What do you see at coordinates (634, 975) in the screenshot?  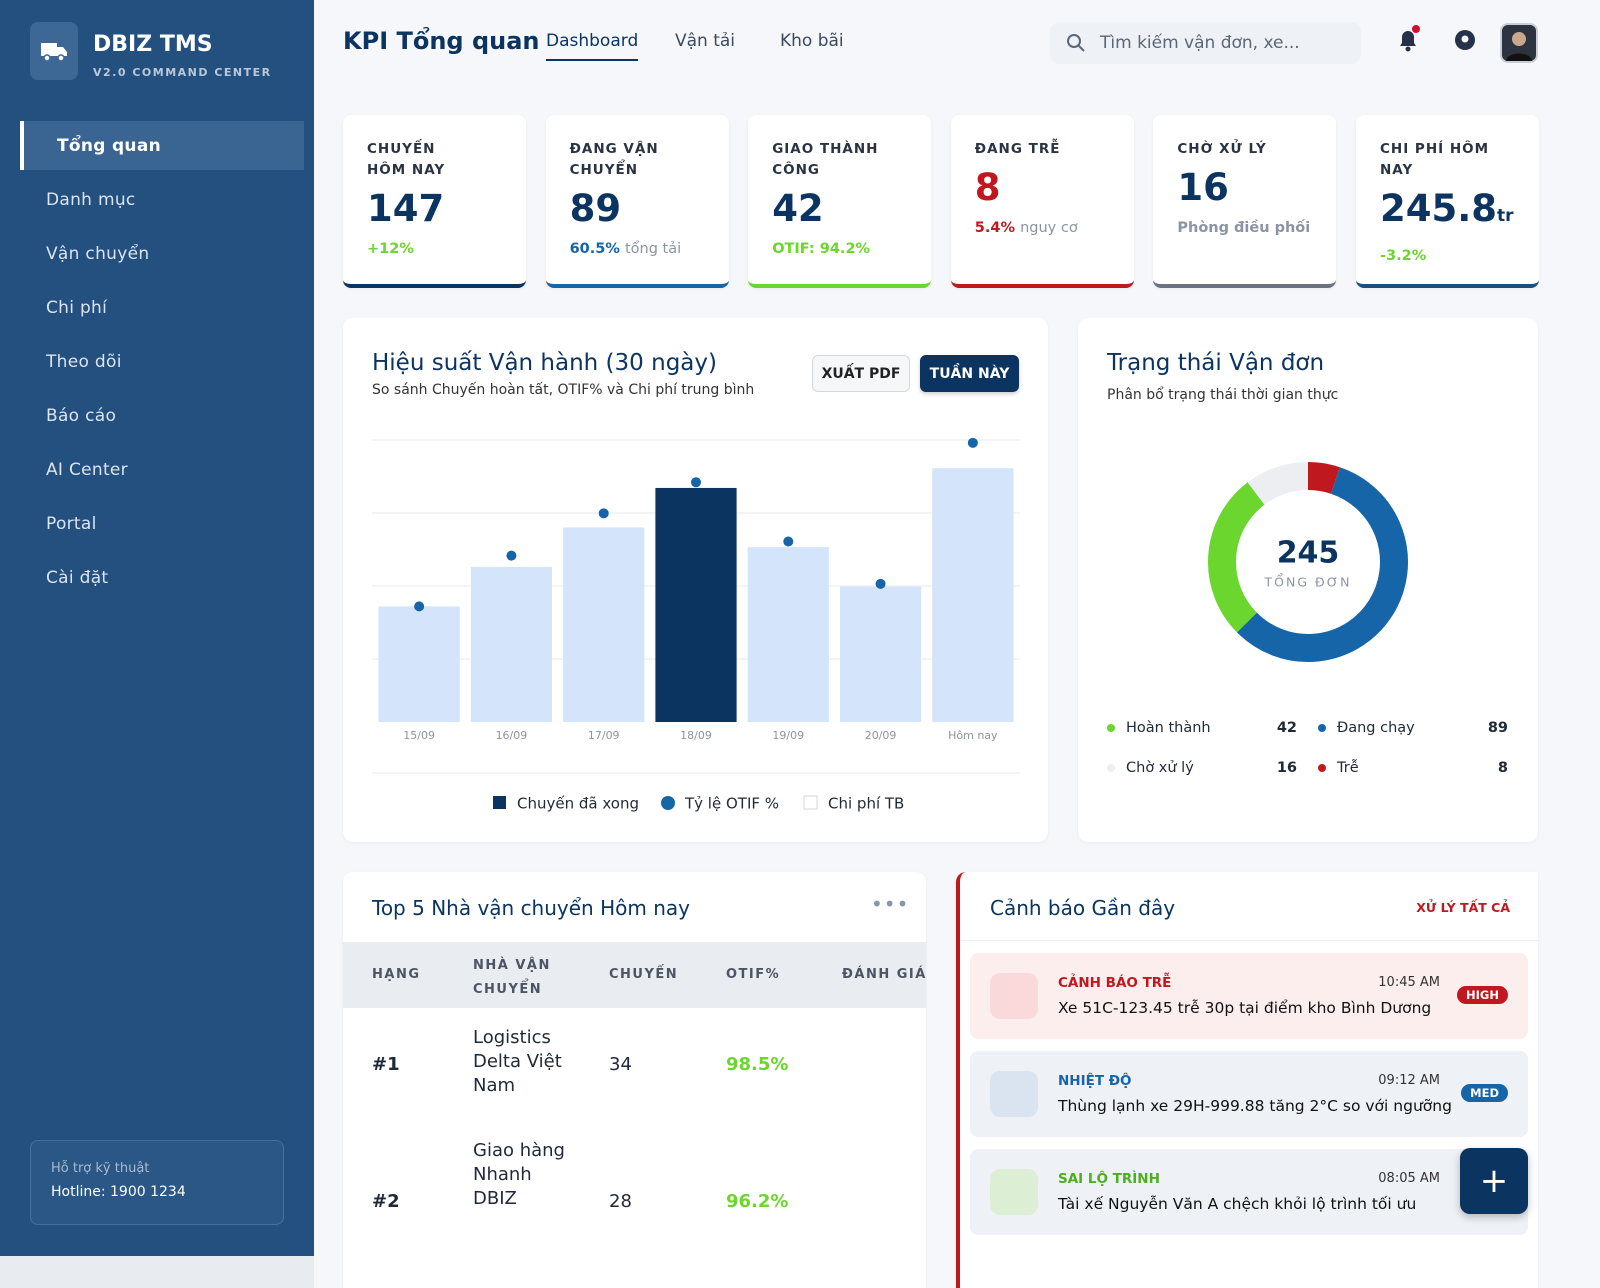 I see `table-header` at bounding box center [634, 975].